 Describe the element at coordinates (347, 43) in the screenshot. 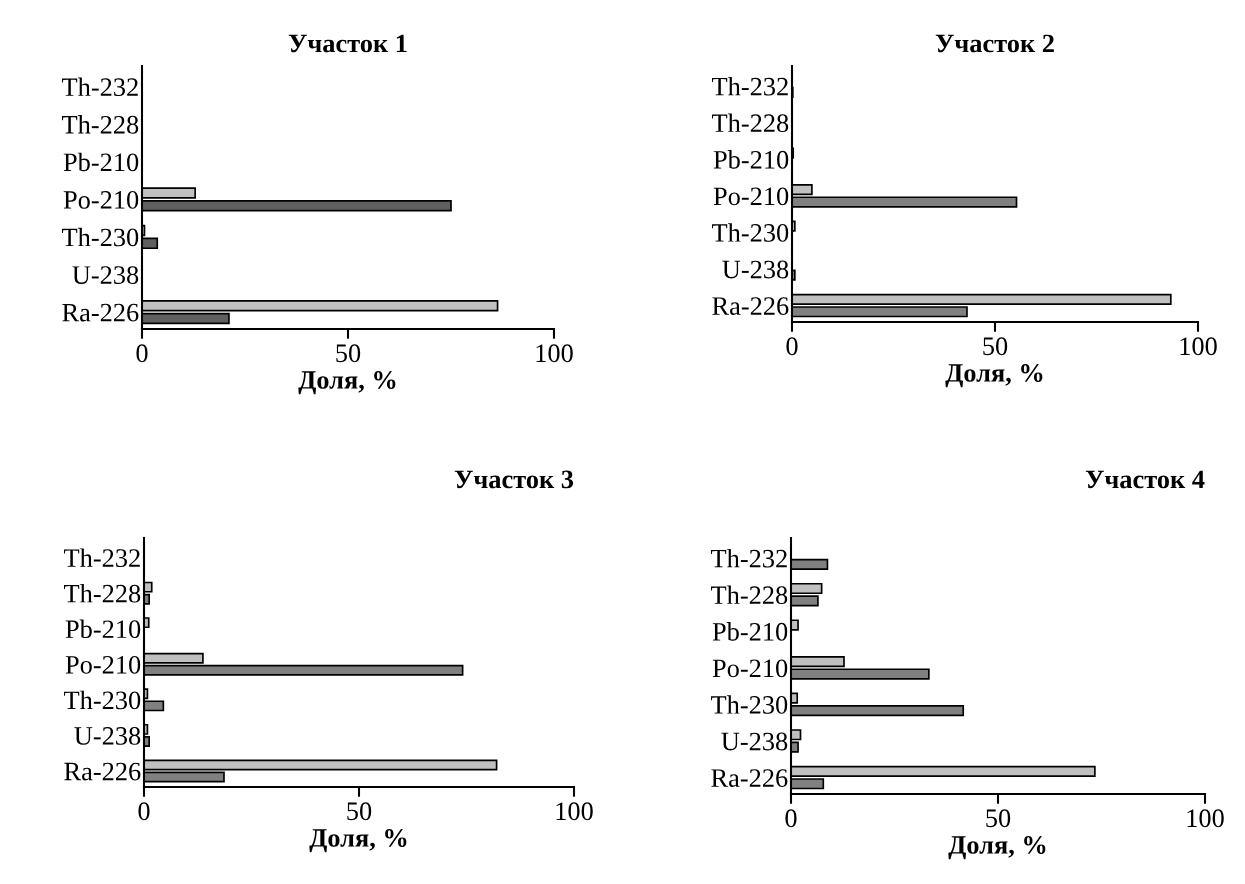

I see `chart-title: Участок 1` at that location.